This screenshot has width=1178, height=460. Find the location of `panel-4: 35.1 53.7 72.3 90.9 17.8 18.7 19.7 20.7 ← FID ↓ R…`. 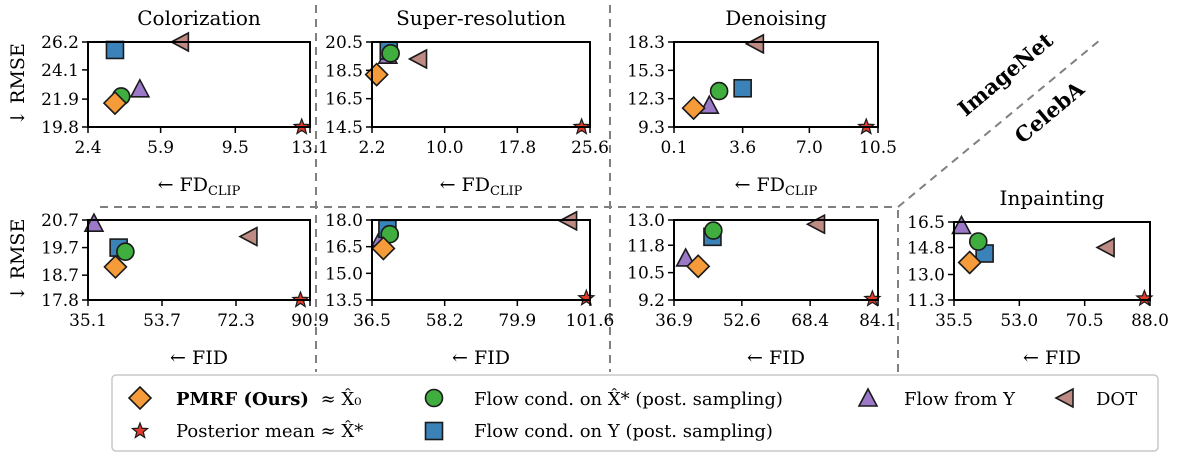

panel-4: 35.1 53.7 72.3 90.9 17.8 18.7 19.7 20.7 ← FID ↓ R… is located at coordinates (168, 290).